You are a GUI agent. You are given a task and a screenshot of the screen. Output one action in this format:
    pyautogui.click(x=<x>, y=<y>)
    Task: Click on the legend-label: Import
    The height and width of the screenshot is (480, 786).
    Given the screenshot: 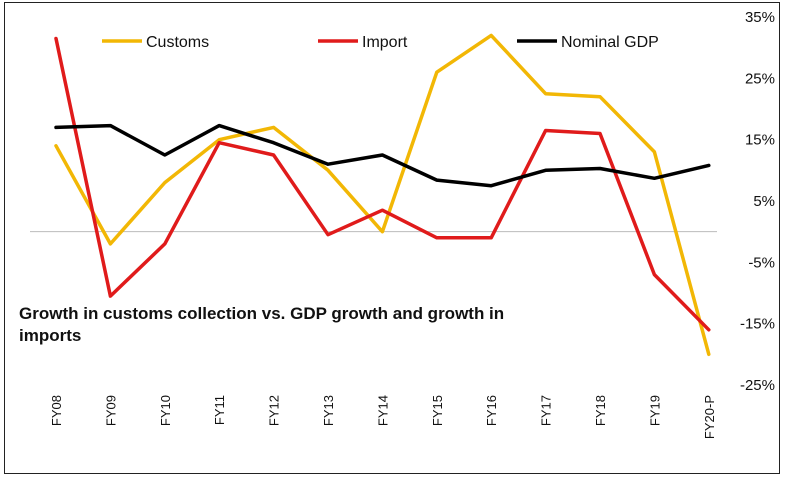 What is the action you would take?
    pyautogui.click(x=385, y=42)
    